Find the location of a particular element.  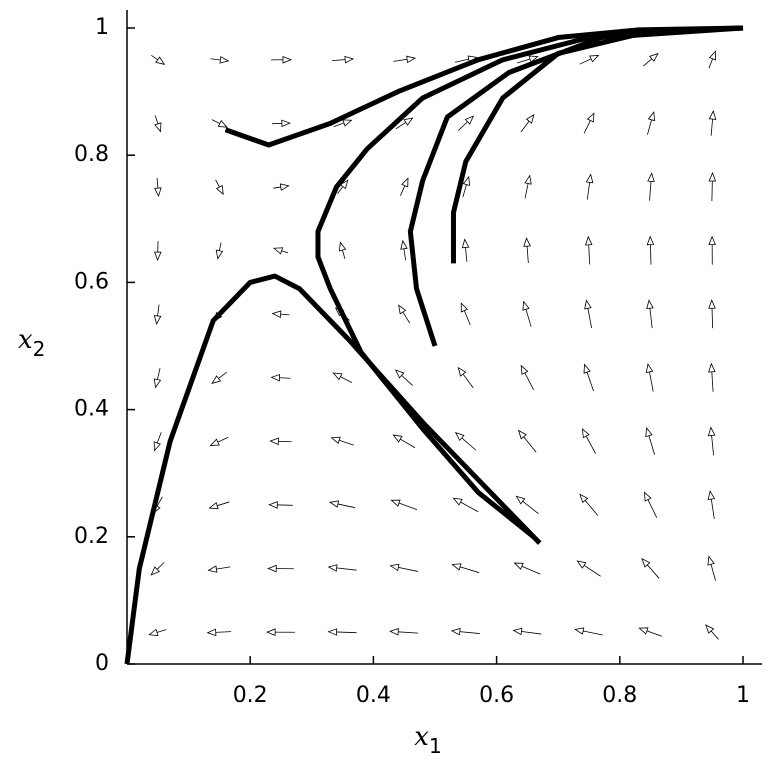

y-label-symbol: x is located at coordinates (25, 340).